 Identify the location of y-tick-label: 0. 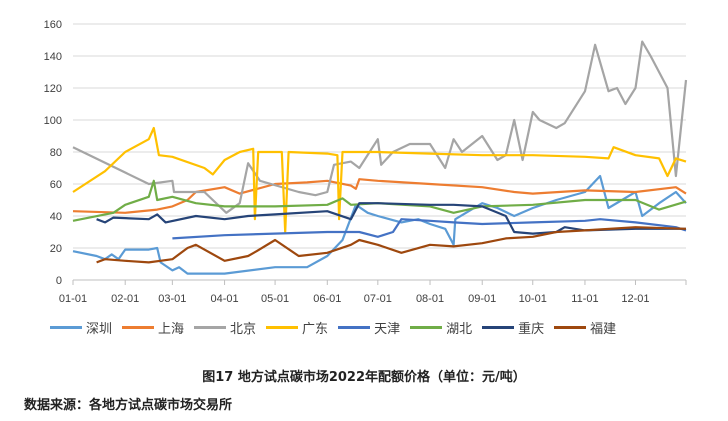
(59, 281).